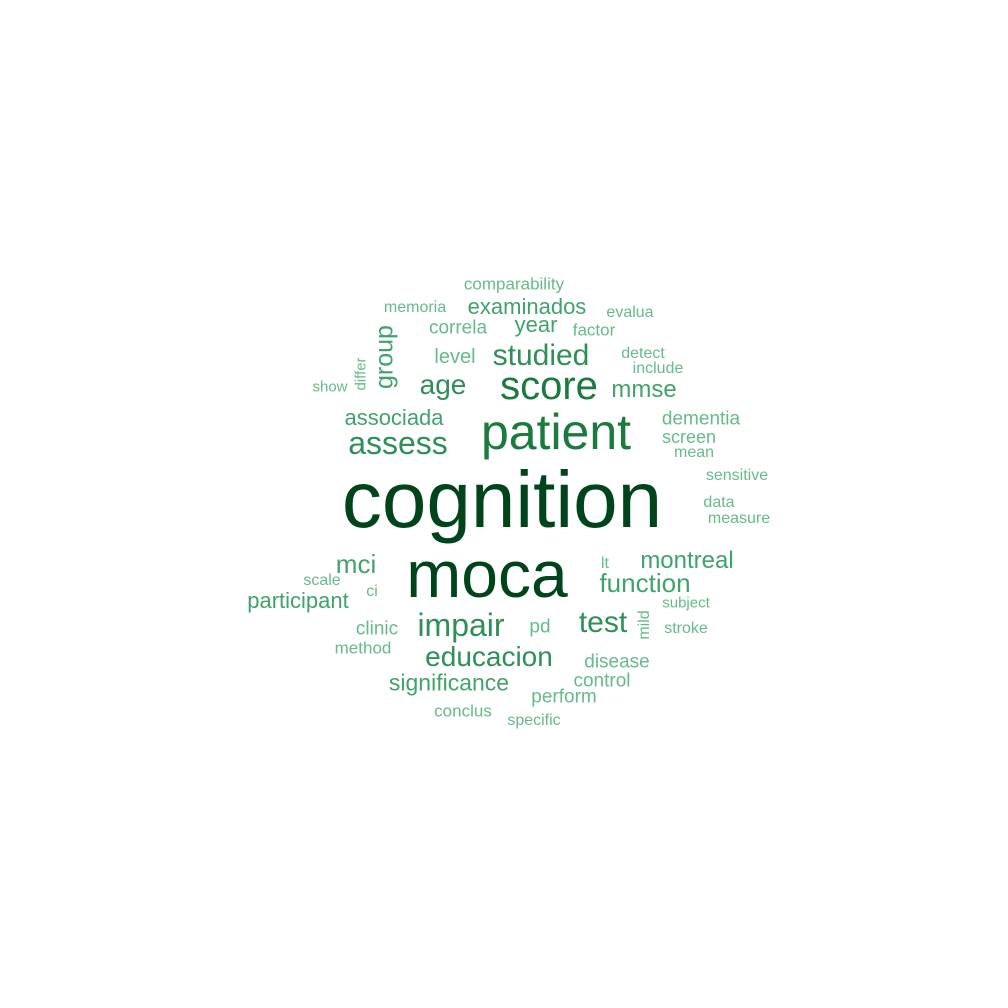 This screenshot has width=1008, height=1008. Describe the element at coordinates (356, 564) in the screenshot. I see `word-mci: mci` at that location.